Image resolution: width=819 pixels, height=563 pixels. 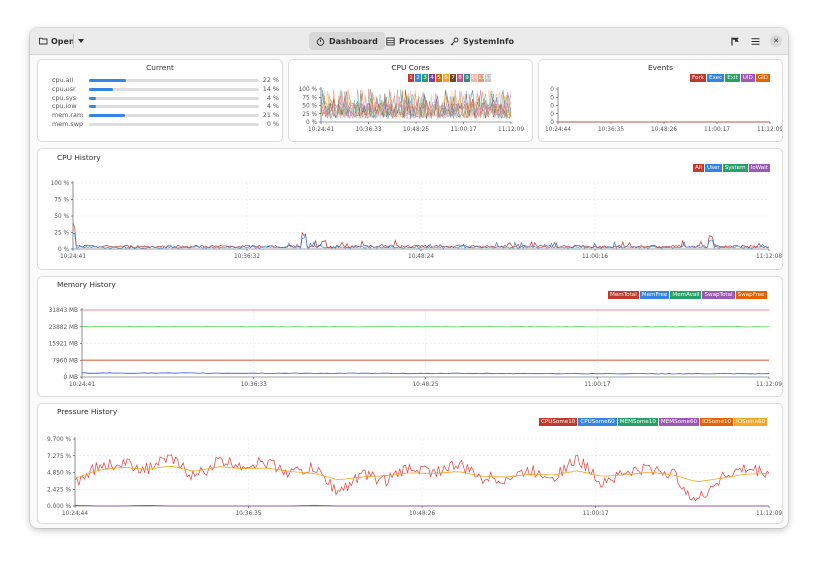 I want to click on legend-item: SwapTotal, so click(x=718, y=295).